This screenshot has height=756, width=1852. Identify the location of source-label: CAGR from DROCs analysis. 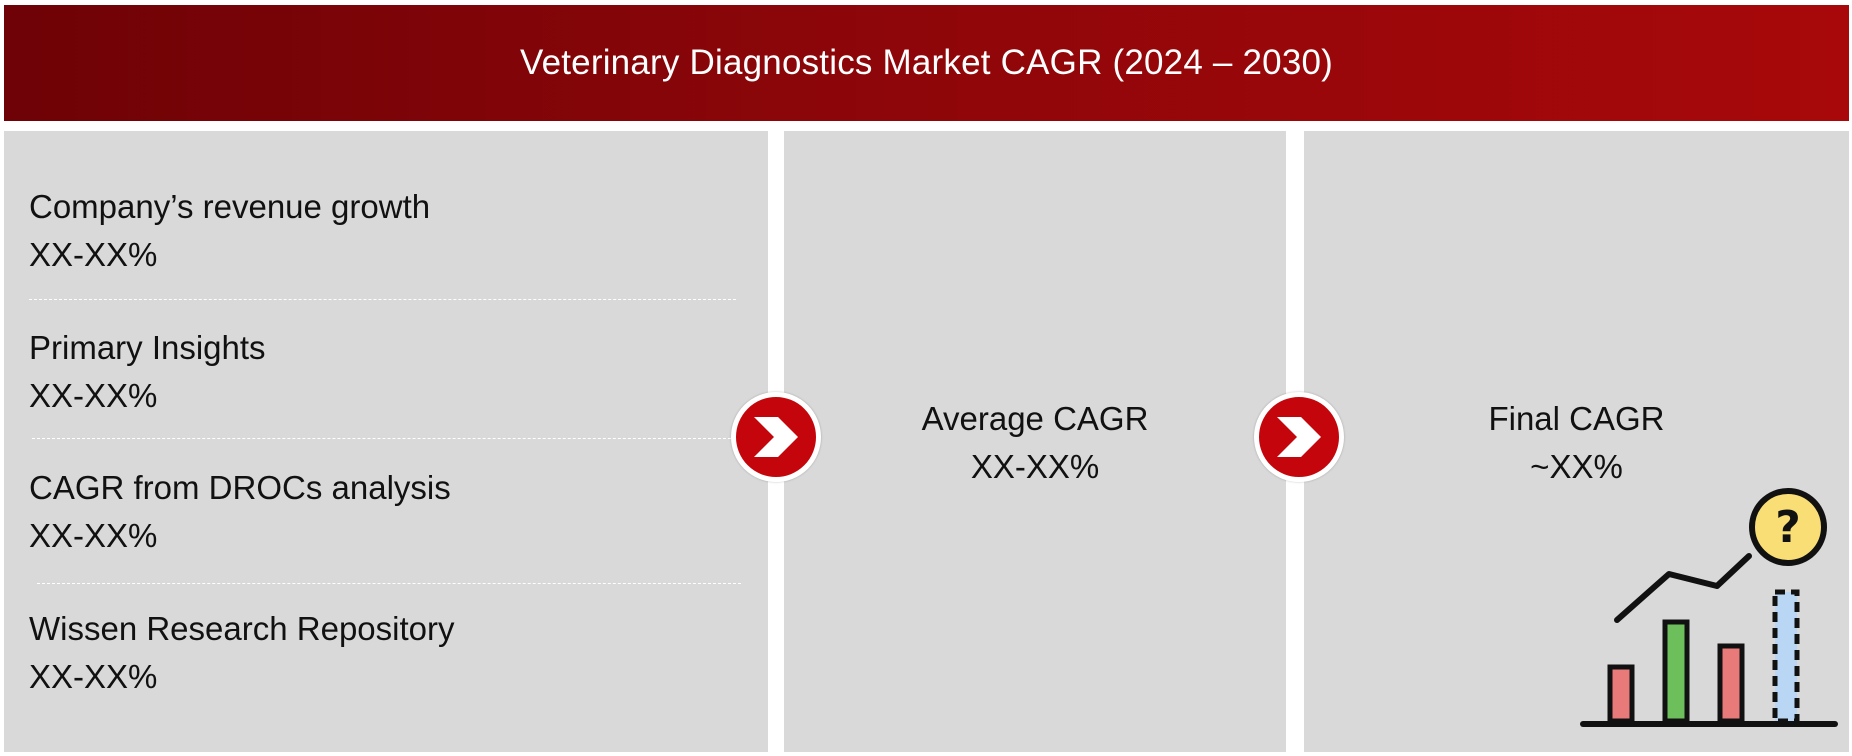
(240, 487).